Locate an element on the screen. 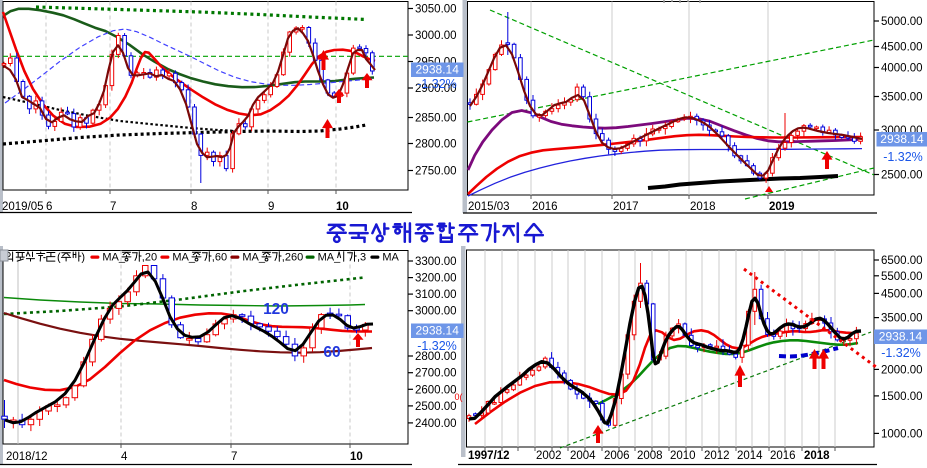 This screenshot has height=468, width=927. svg-text: 2006 is located at coordinates (617, 456).